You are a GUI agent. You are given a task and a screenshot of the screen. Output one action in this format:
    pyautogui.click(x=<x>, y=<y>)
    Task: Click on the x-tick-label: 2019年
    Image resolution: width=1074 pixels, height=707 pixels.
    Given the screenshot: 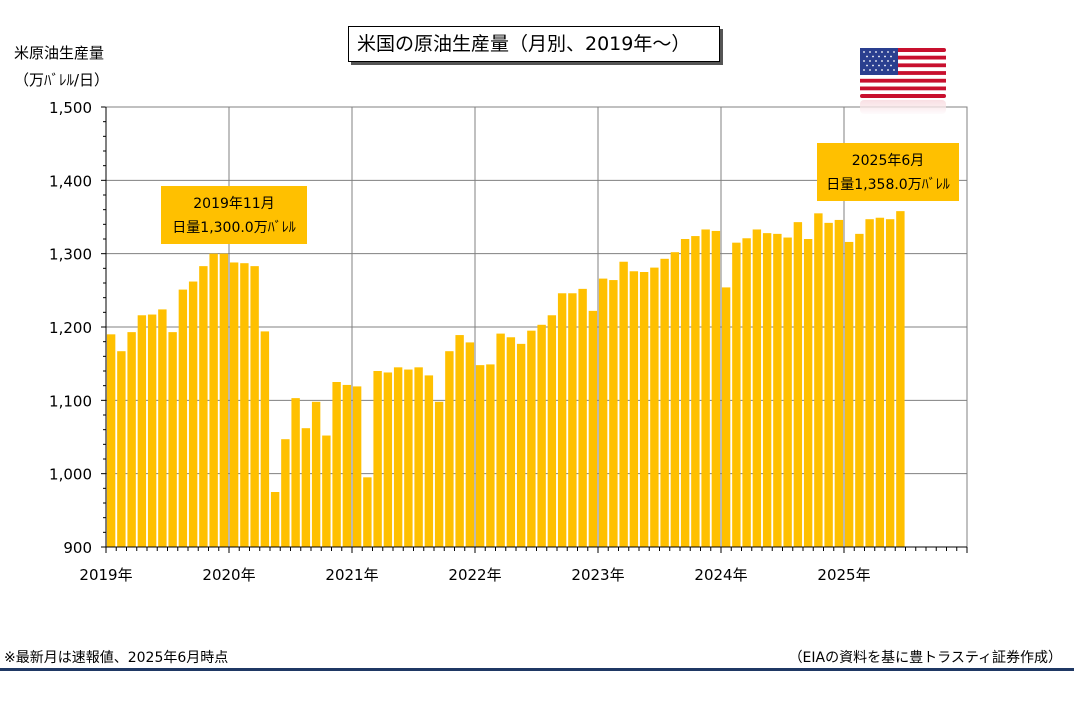 What is the action you would take?
    pyautogui.click(x=105, y=575)
    